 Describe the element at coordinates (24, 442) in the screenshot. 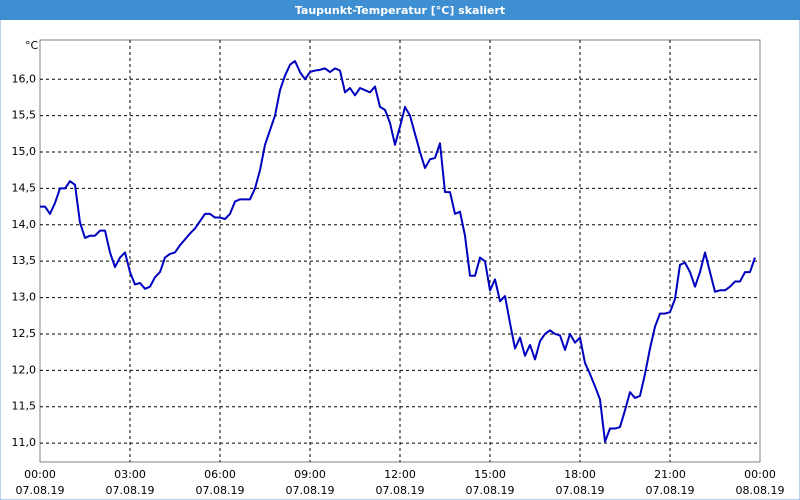

I see `y-tick-label: 11,0` at that location.